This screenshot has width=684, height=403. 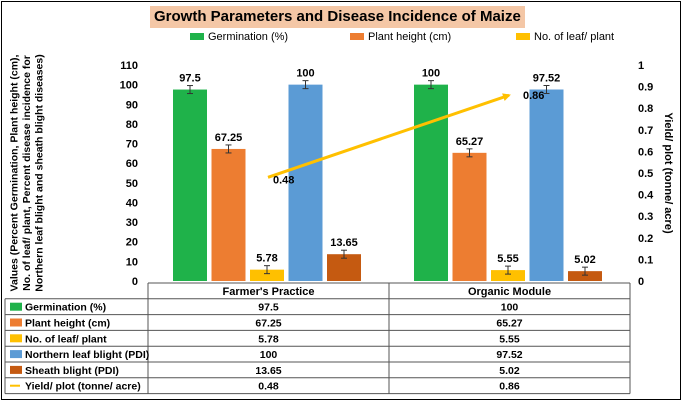 I want to click on left-y-tick-label: 80, so click(x=132, y=125).